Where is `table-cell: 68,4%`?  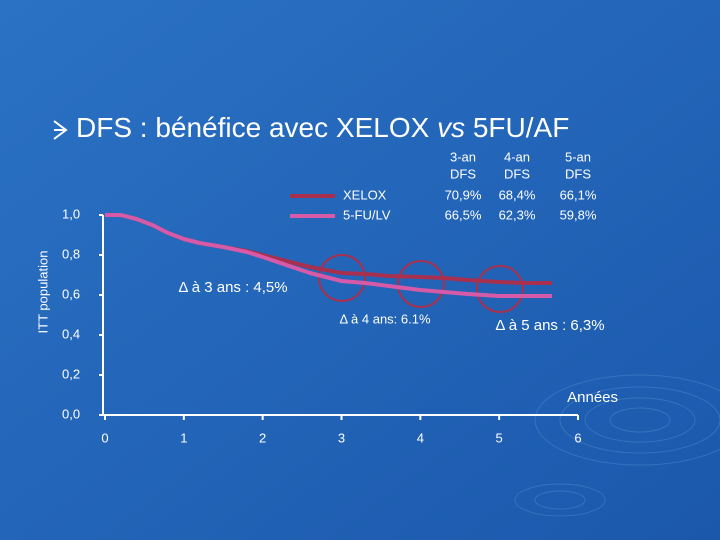 table-cell: 68,4% is located at coordinates (517, 194).